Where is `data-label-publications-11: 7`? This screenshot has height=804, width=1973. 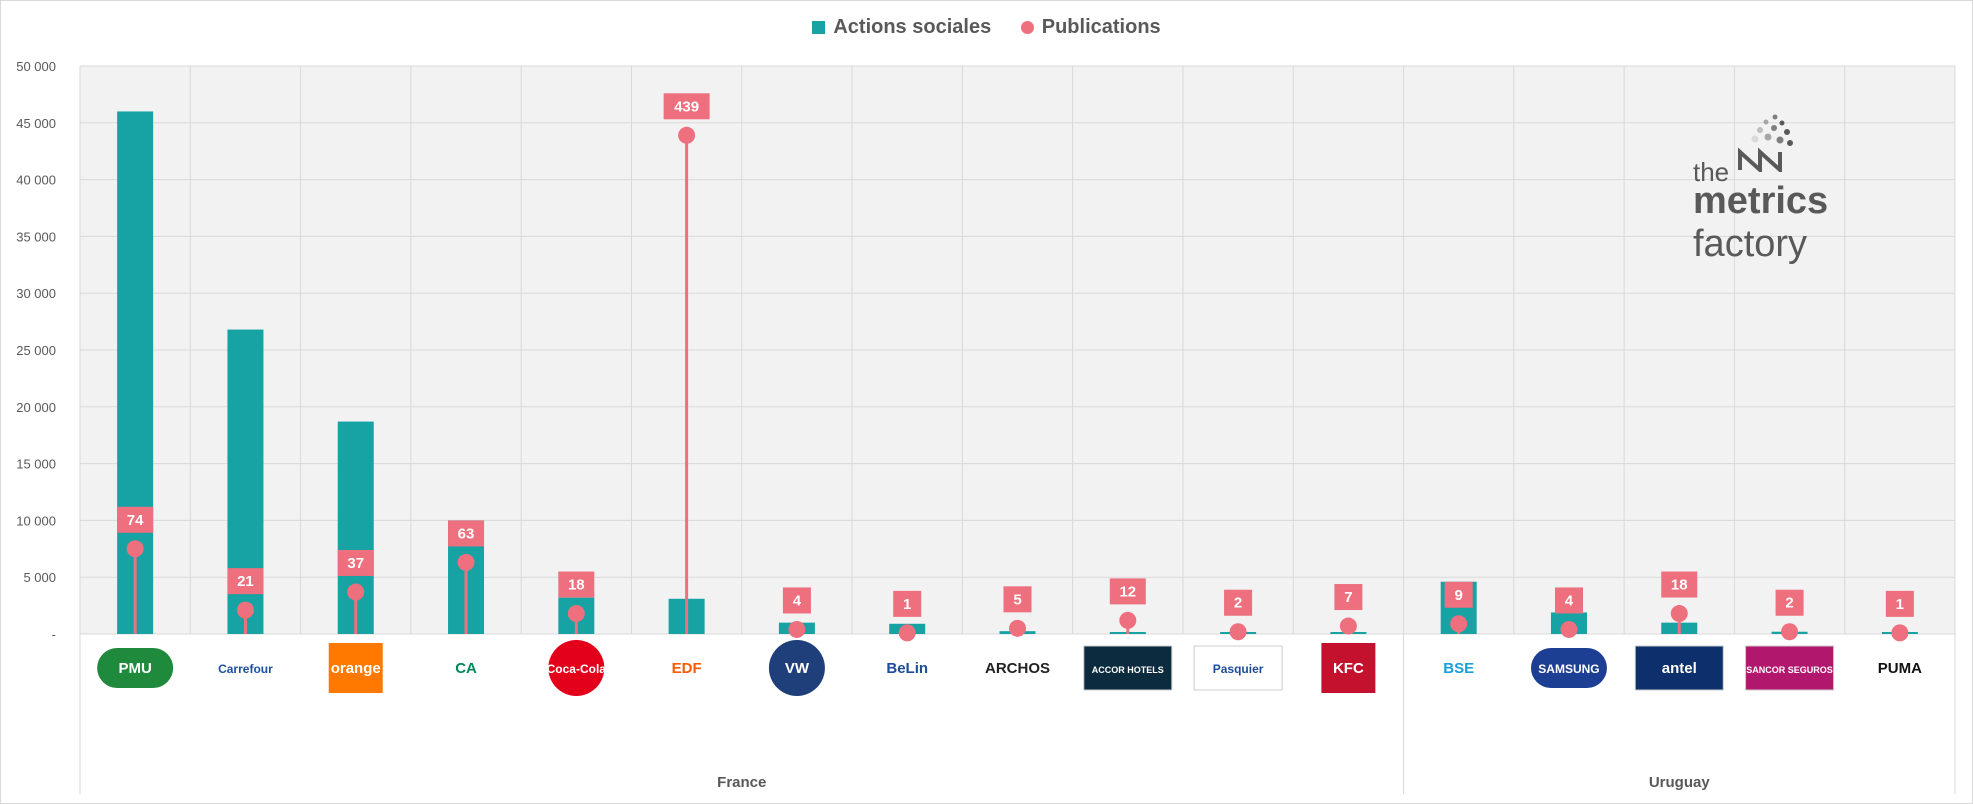
data-label-publications-11: 7 is located at coordinates (1348, 597).